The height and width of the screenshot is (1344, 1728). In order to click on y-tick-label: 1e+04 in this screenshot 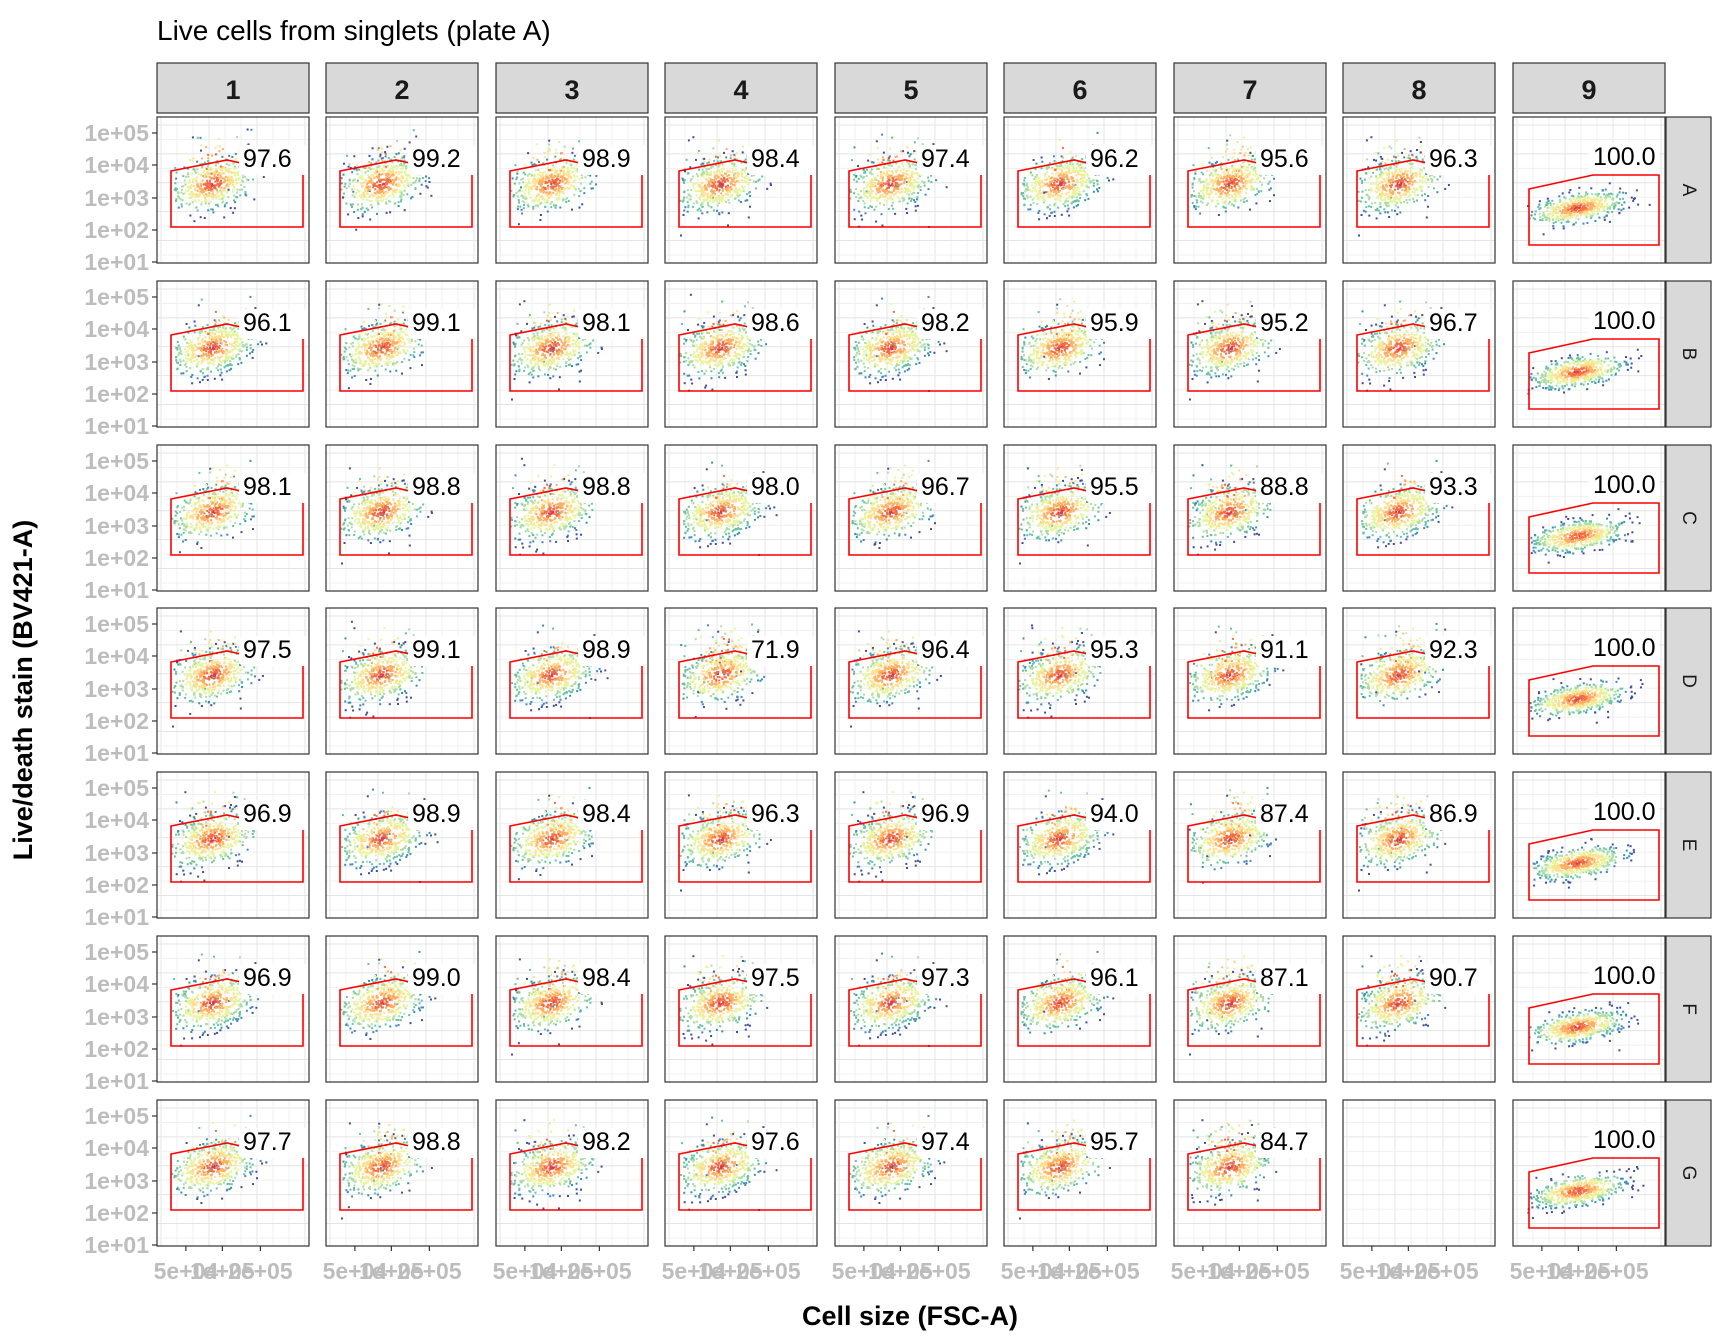, I will do `click(116, 1148)`.